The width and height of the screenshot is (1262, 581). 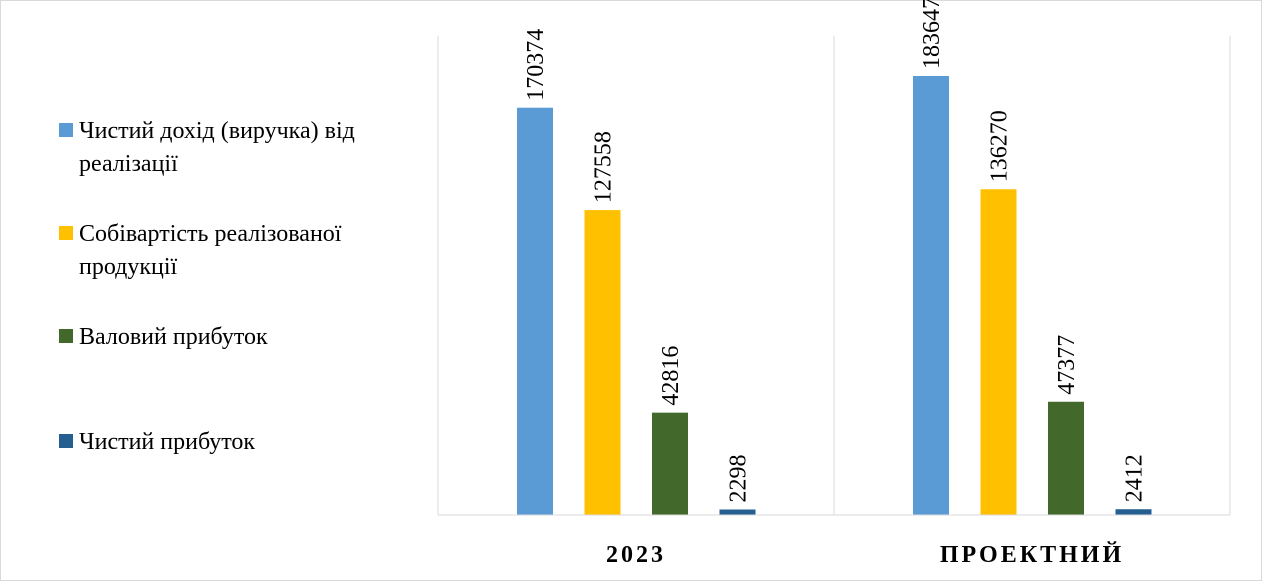 What do you see at coordinates (167, 442) in the screenshot?
I see `legend-label-4: Чистий прибуток` at bounding box center [167, 442].